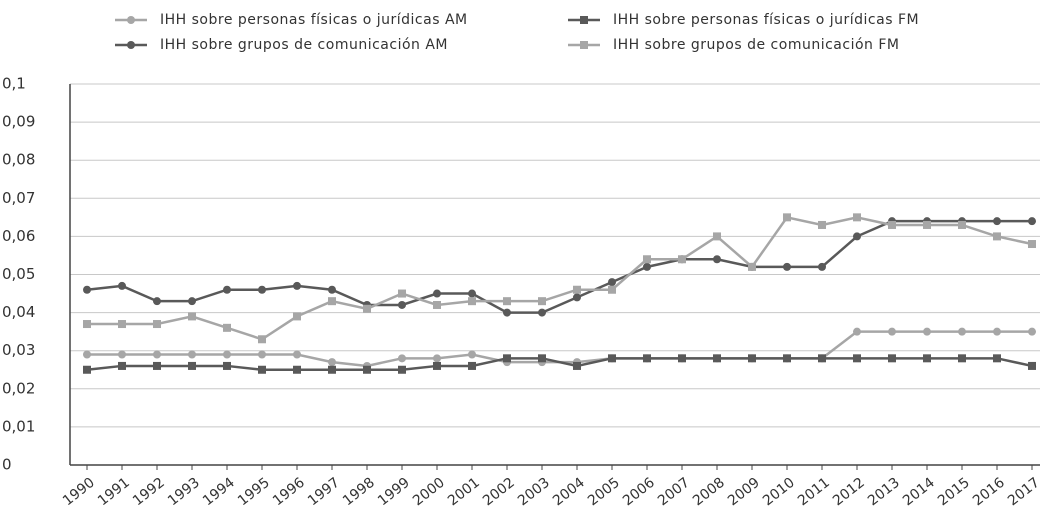  What do you see at coordinates (114, 492) in the screenshot?
I see `x-tick-label: 1991` at bounding box center [114, 492].